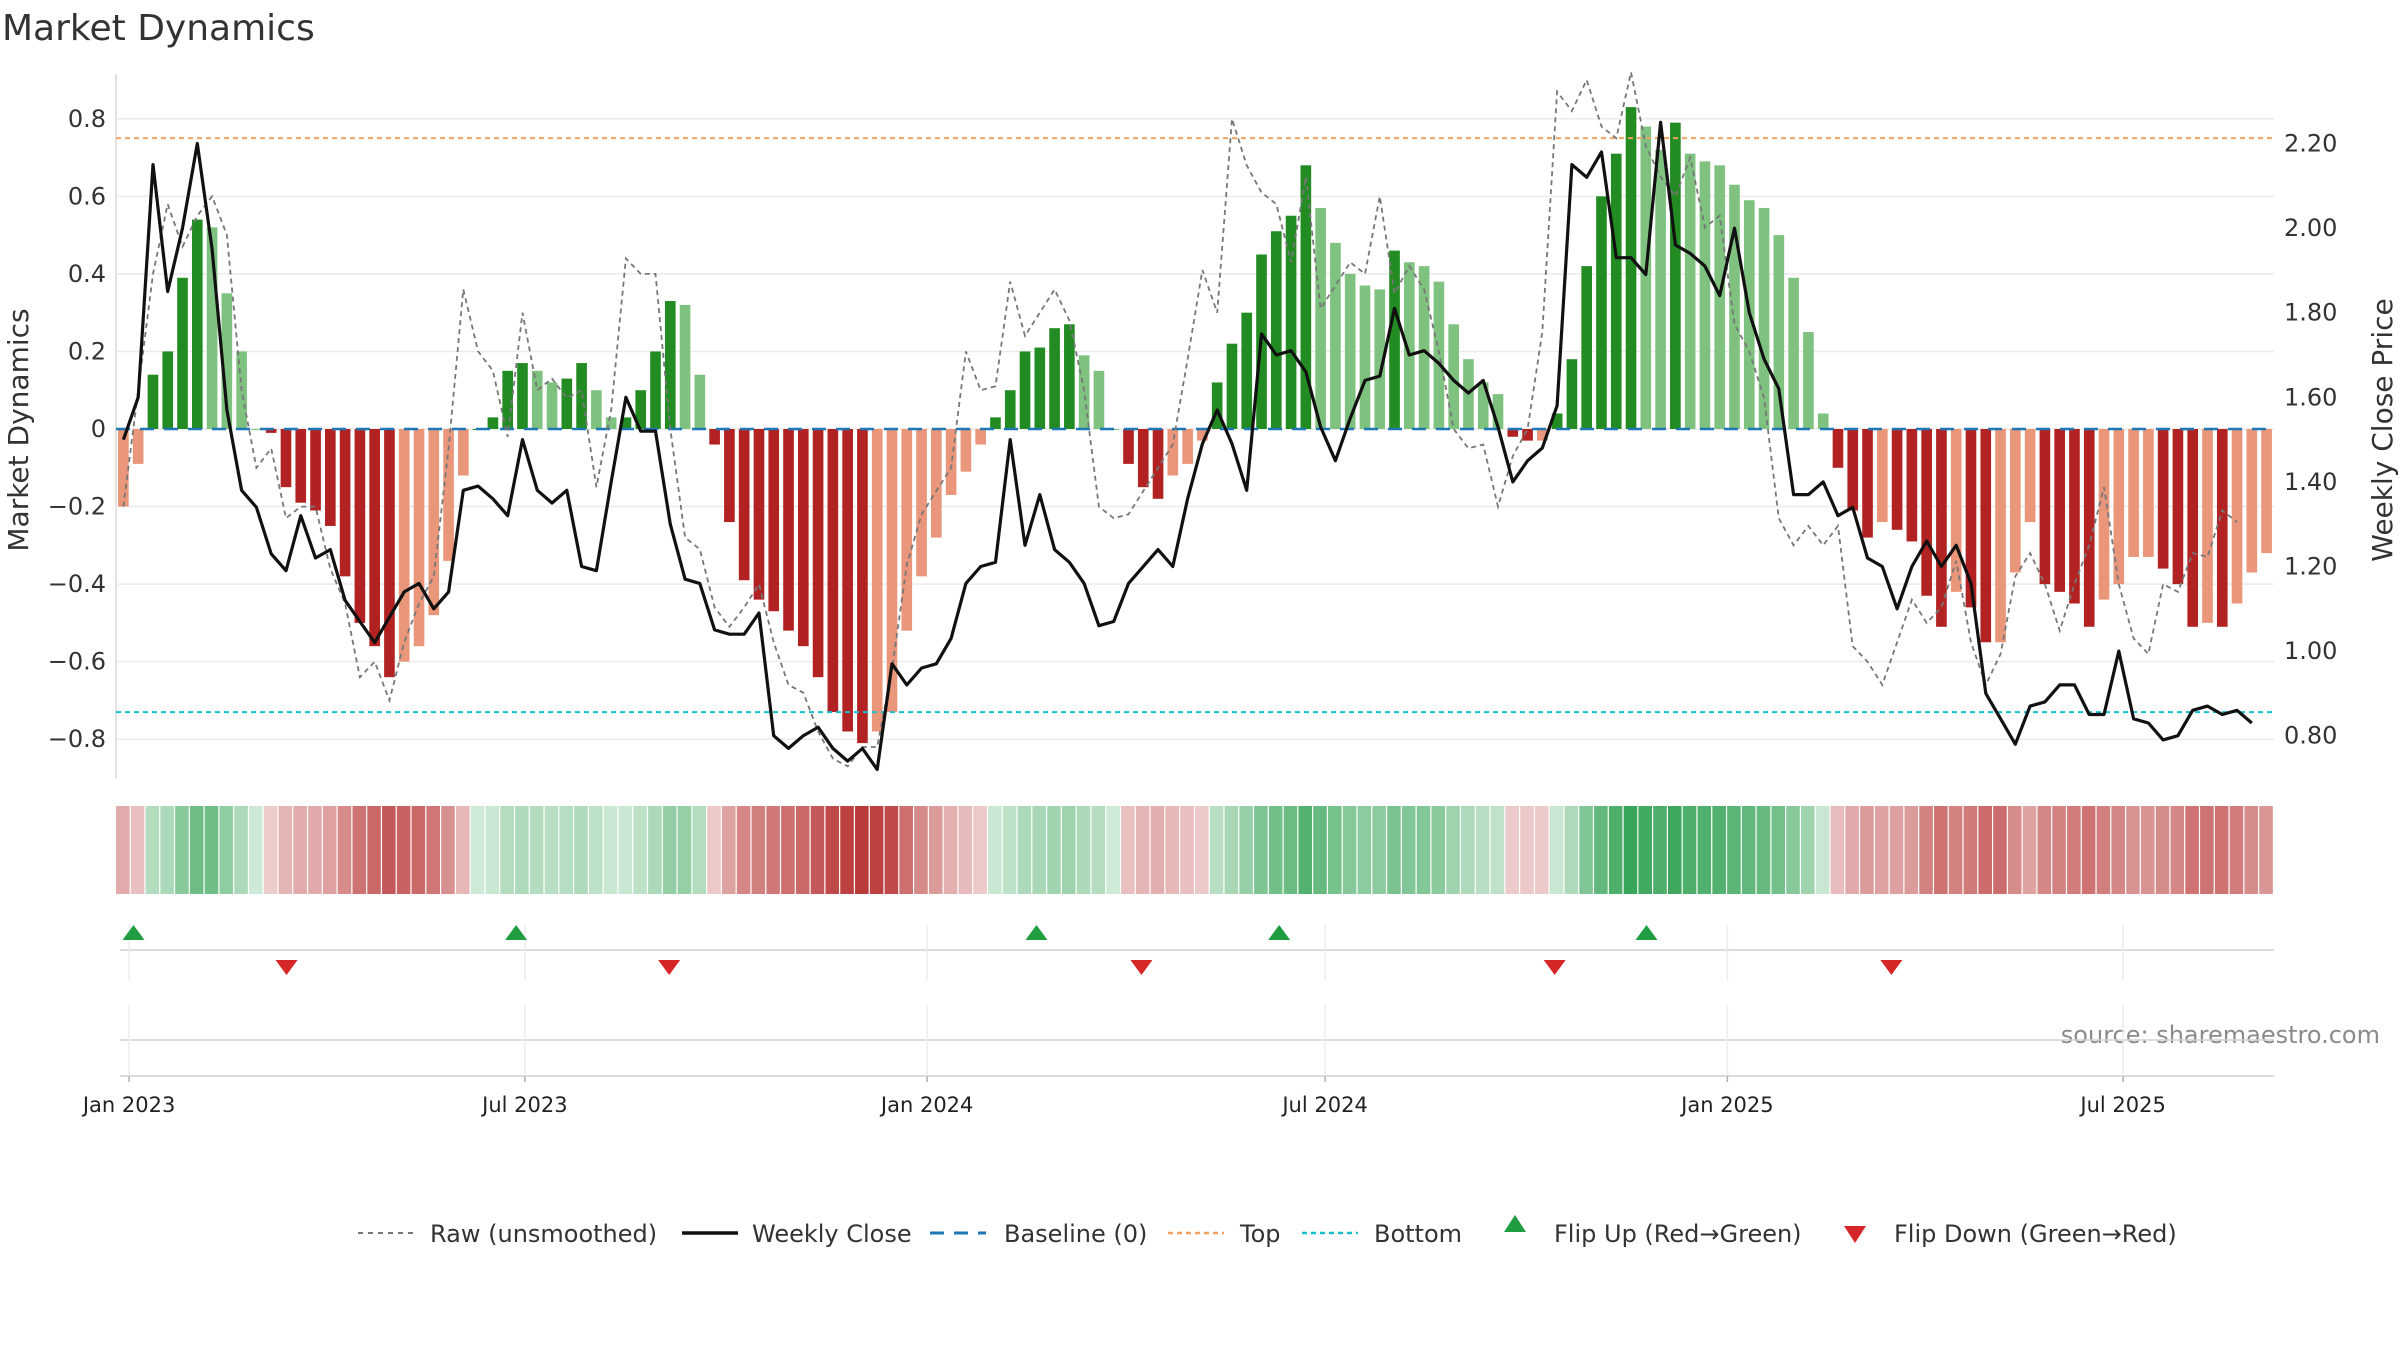 Image resolution: width=2400 pixels, height=1350 pixels. I want to click on left-tick-label: 0.4, so click(87, 274).